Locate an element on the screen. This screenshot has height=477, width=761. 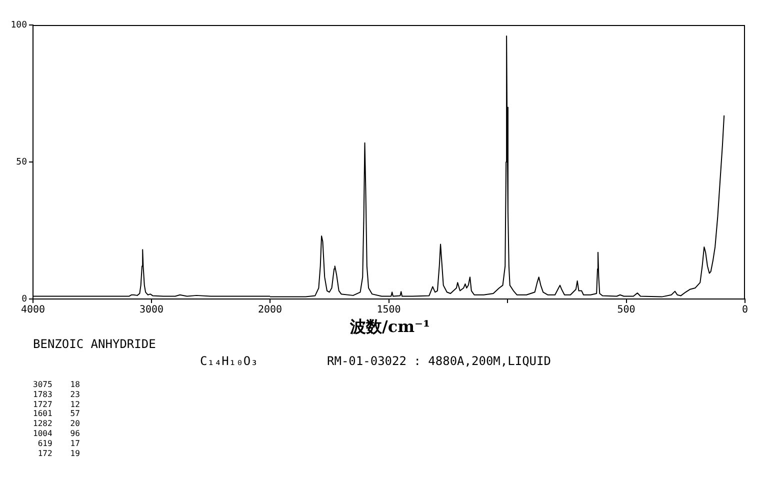
x-tick-label: 3000 is located at coordinates (151, 310).